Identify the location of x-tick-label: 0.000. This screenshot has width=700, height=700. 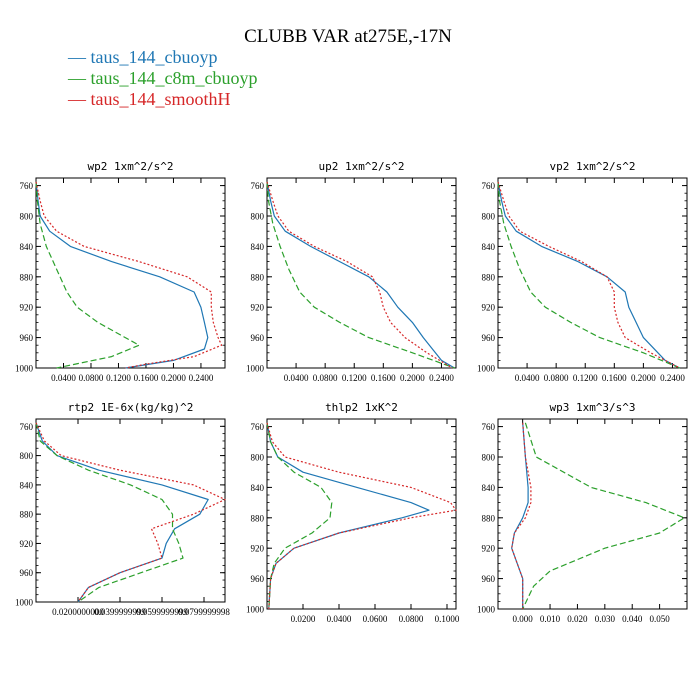
(523, 619).